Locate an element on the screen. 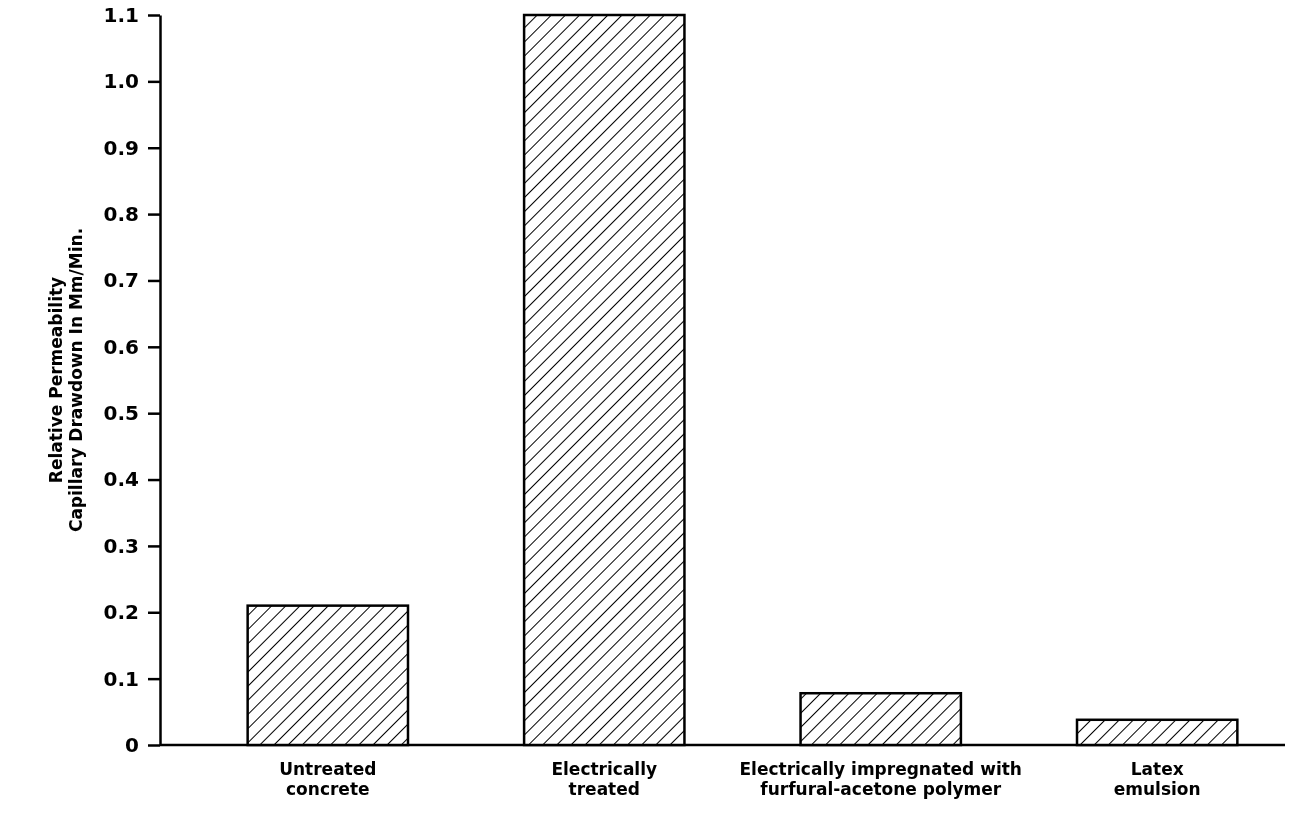 This screenshot has width=1297, height=821. x-tick-label: Latex emulsion is located at coordinates (1157, 779).